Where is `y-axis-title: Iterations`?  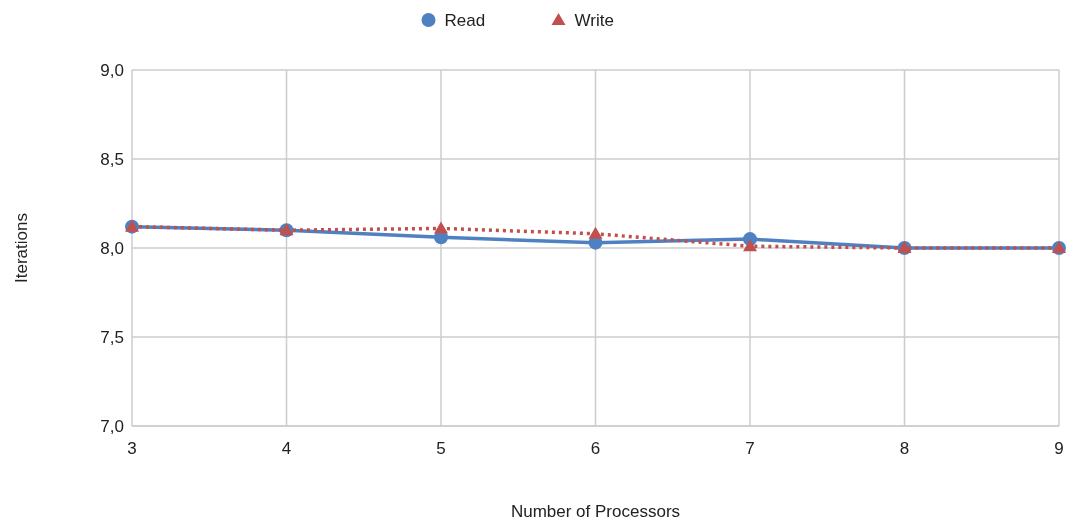
y-axis-title: Iterations is located at coordinates (21, 248).